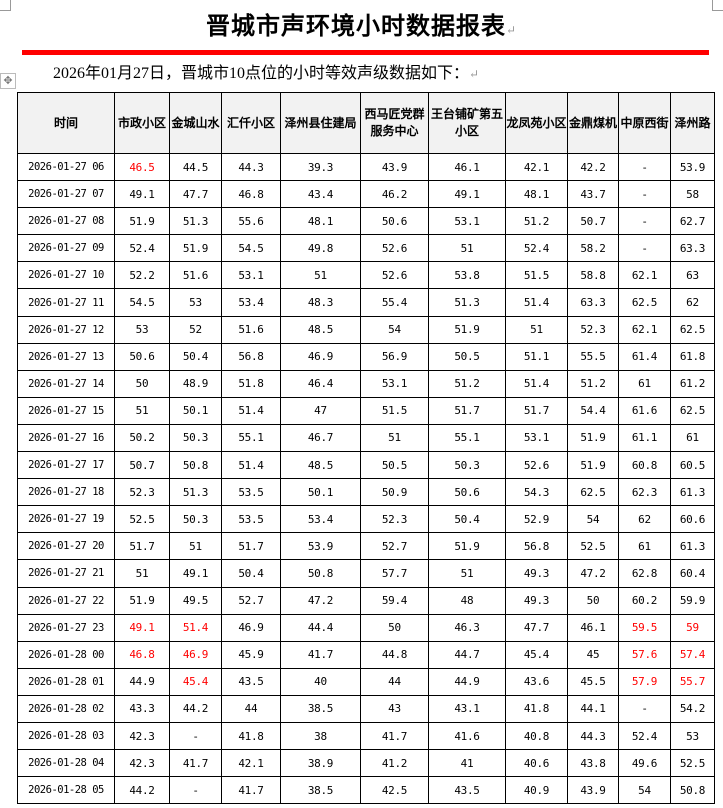 This screenshot has width=723, height=808. What do you see at coordinates (593, 681) in the screenshot?
I see `value-cell: 45.5` at bounding box center [593, 681].